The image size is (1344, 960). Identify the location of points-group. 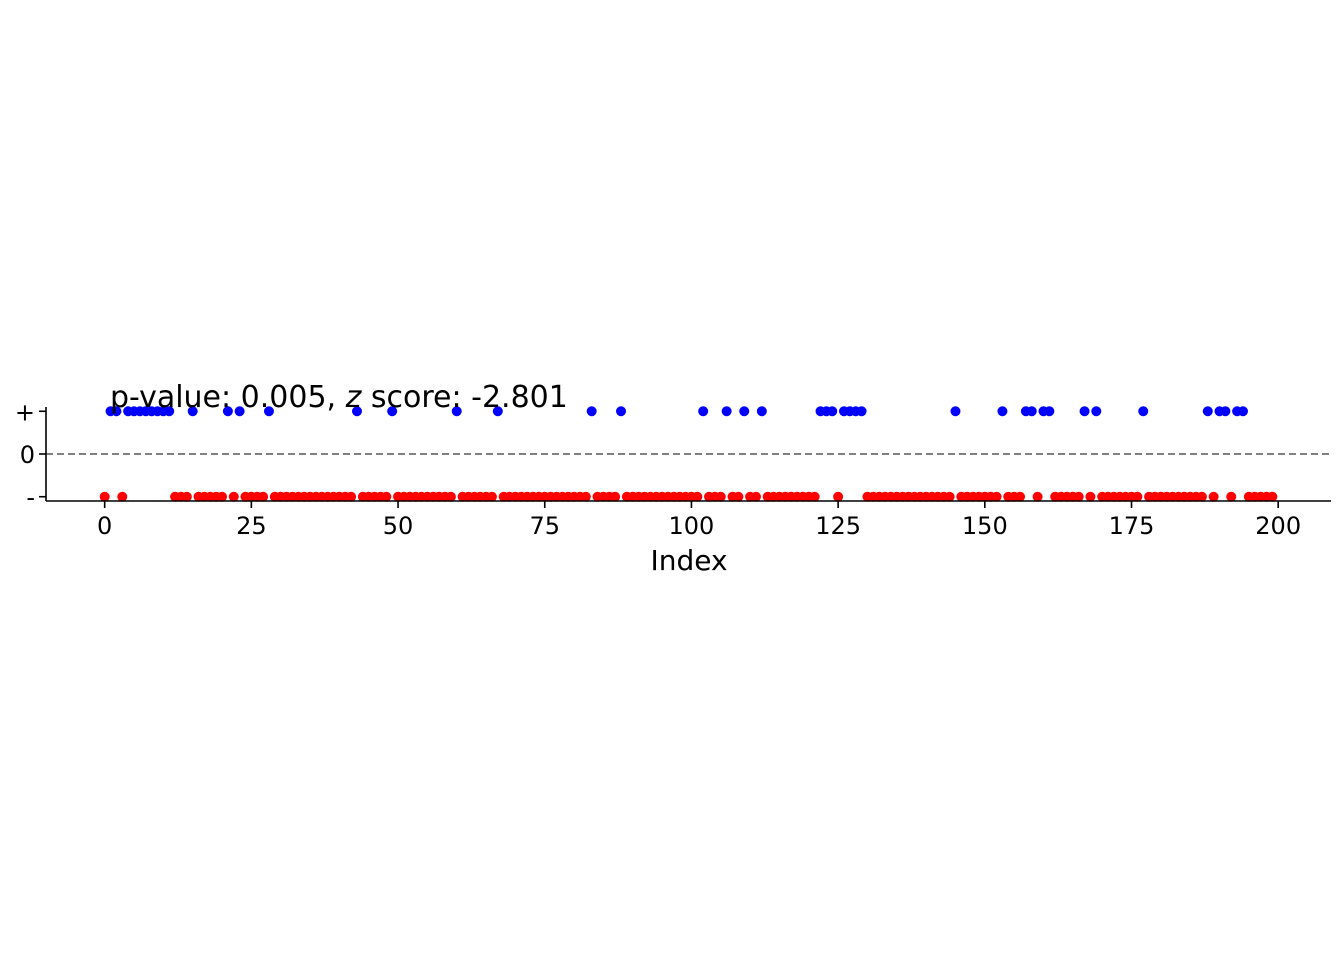
(688, 454).